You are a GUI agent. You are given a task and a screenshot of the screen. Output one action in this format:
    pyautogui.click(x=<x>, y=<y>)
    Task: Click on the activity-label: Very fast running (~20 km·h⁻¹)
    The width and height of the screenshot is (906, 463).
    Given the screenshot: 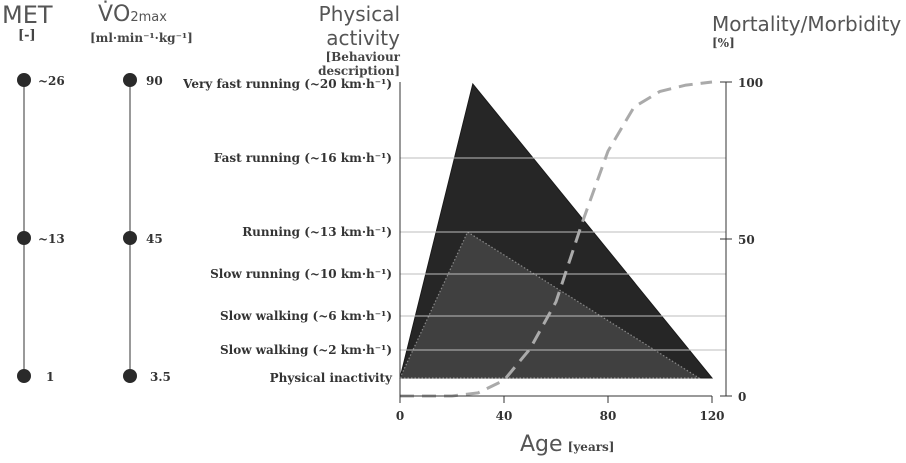 What is the action you would take?
    pyautogui.click(x=287, y=84)
    